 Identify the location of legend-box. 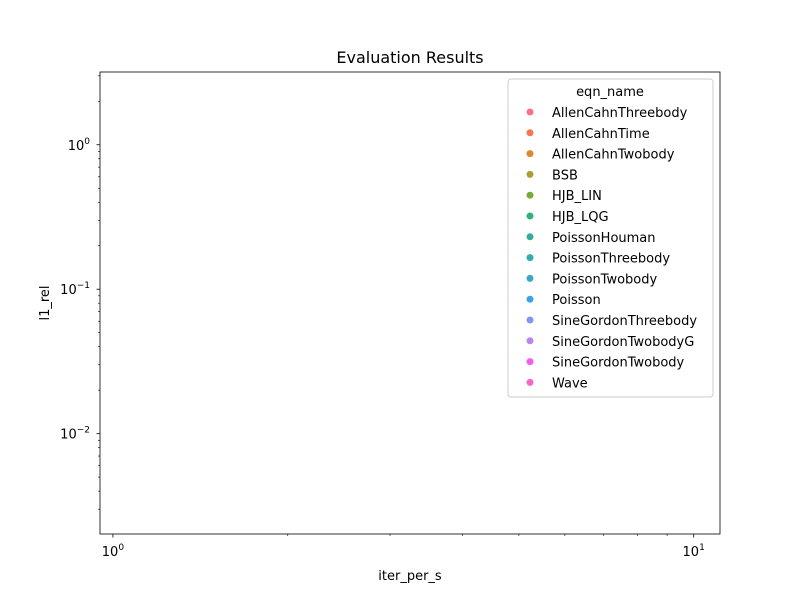
(610, 238).